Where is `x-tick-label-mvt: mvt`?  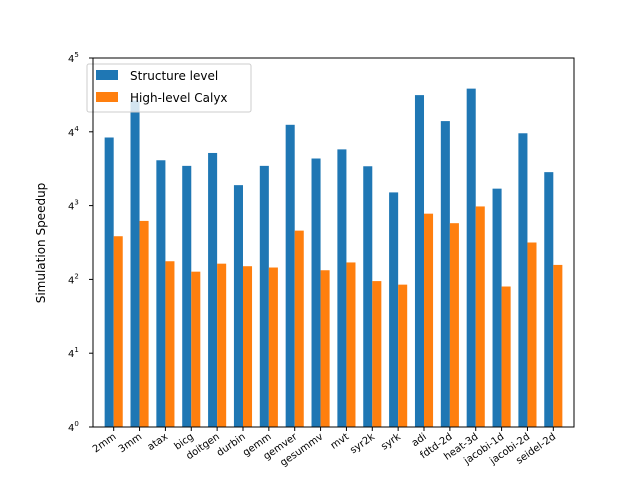 x-tick-label-mvt: mvt is located at coordinates (340, 441).